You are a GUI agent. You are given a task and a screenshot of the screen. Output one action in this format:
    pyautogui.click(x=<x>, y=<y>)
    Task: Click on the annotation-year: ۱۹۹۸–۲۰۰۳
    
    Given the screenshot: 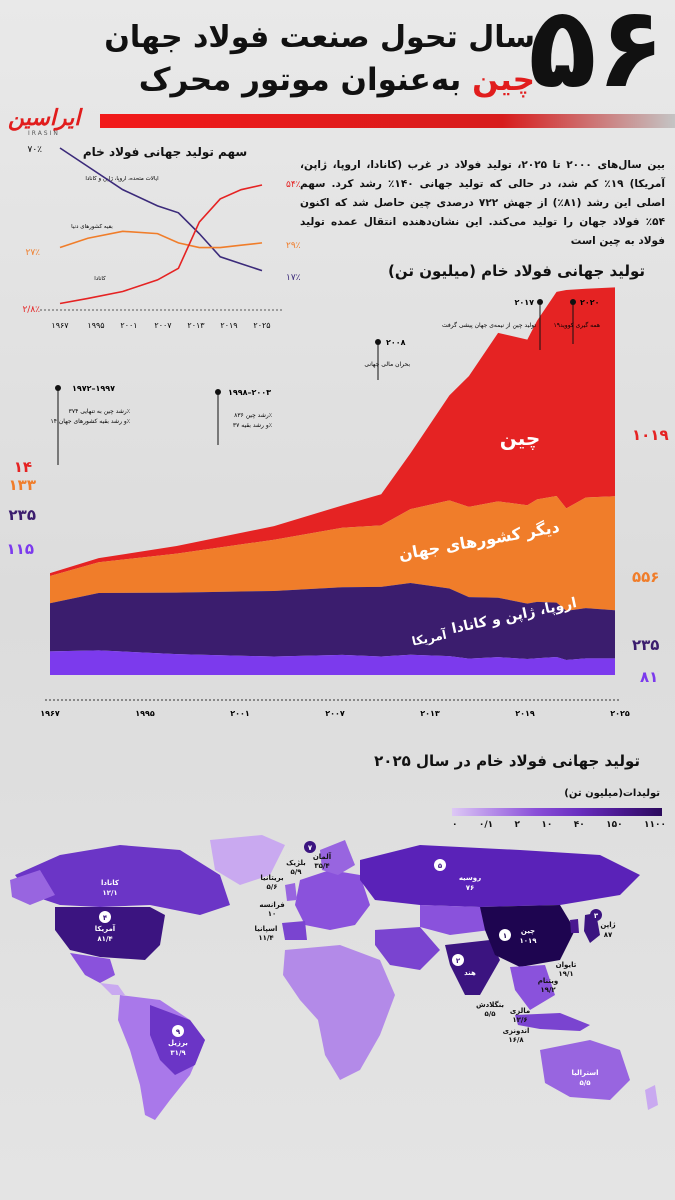 What is the action you would take?
    pyautogui.click(x=249, y=392)
    